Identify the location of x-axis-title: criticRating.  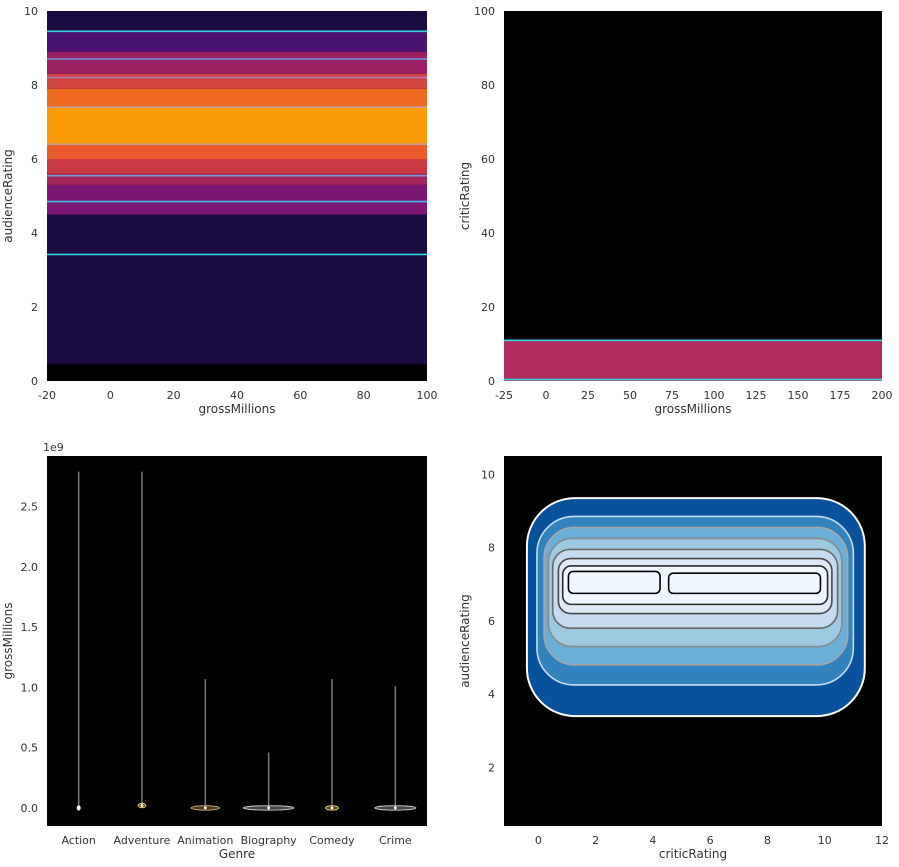
(693, 854).